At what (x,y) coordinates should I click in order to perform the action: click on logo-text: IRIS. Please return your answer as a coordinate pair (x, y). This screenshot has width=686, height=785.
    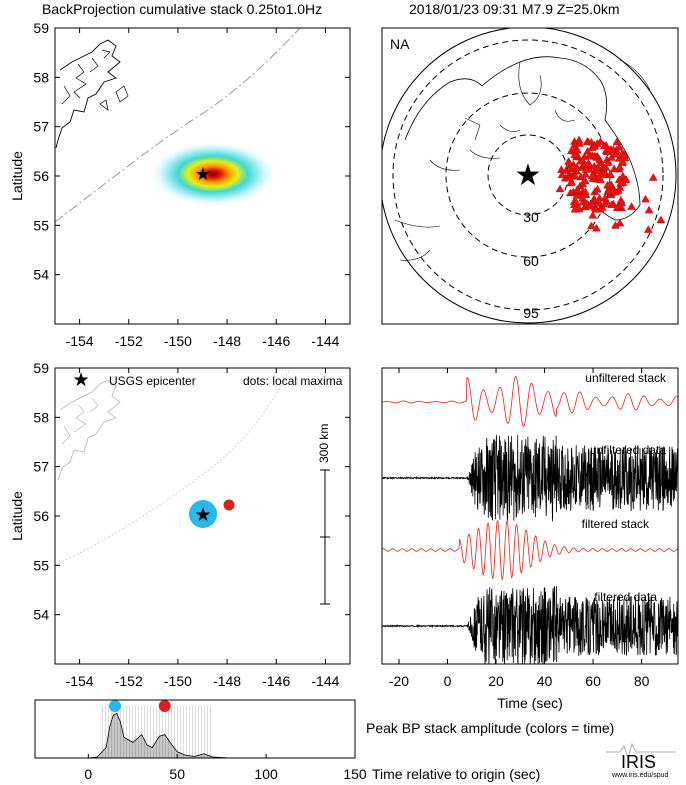
    Looking at the image, I should click on (638, 762).